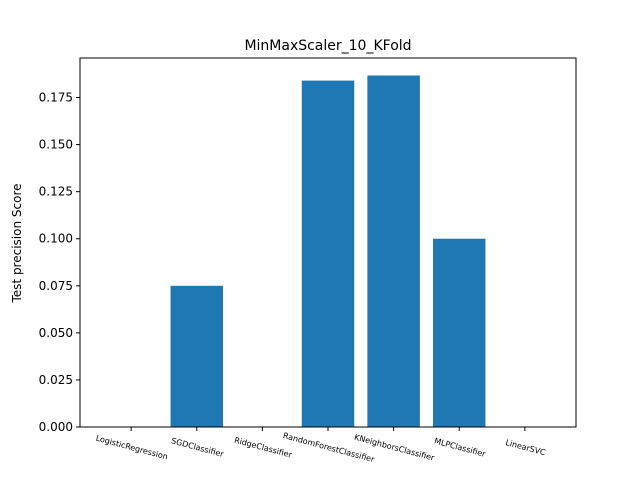  What do you see at coordinates (56, 427) in the screenshot?
I see `y-tick-label: 0.000` at bounding box center [56, 427].